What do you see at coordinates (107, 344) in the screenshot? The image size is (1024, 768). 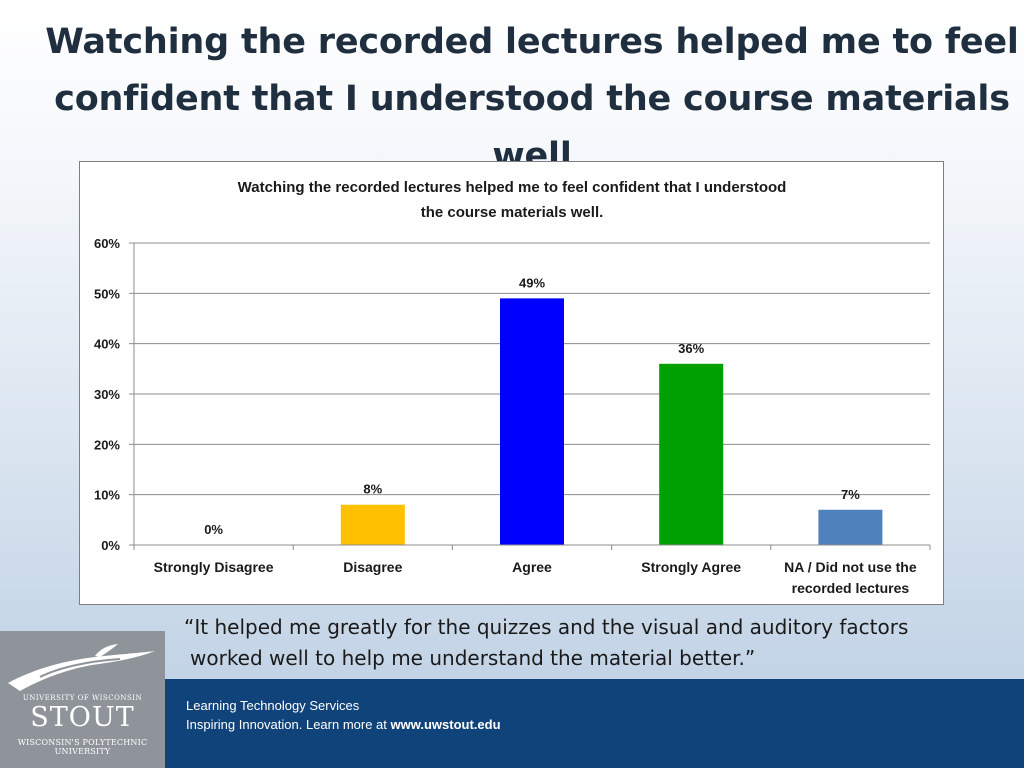 I see `y-tick-label: 40%` at bounding box center [107, 344].